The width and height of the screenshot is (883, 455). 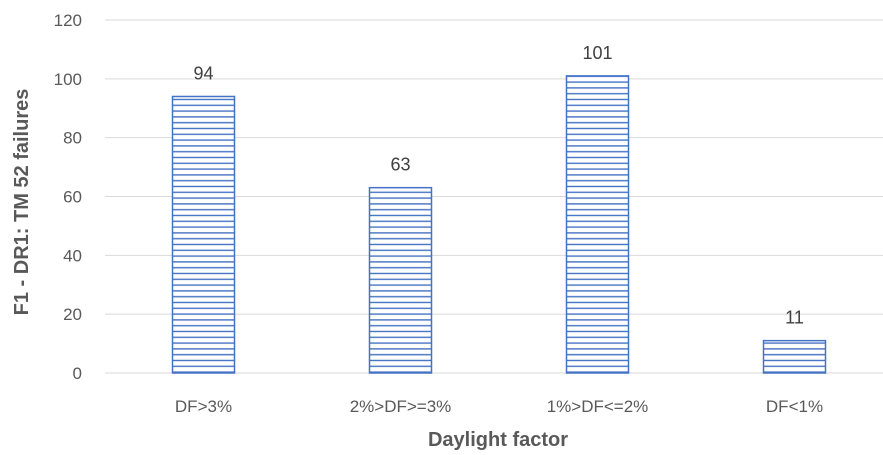 What do you see at coordinates (203, 406) in the screenshot?
I see `x-tick-label: DF>3%` at bounding box center [203, 406].